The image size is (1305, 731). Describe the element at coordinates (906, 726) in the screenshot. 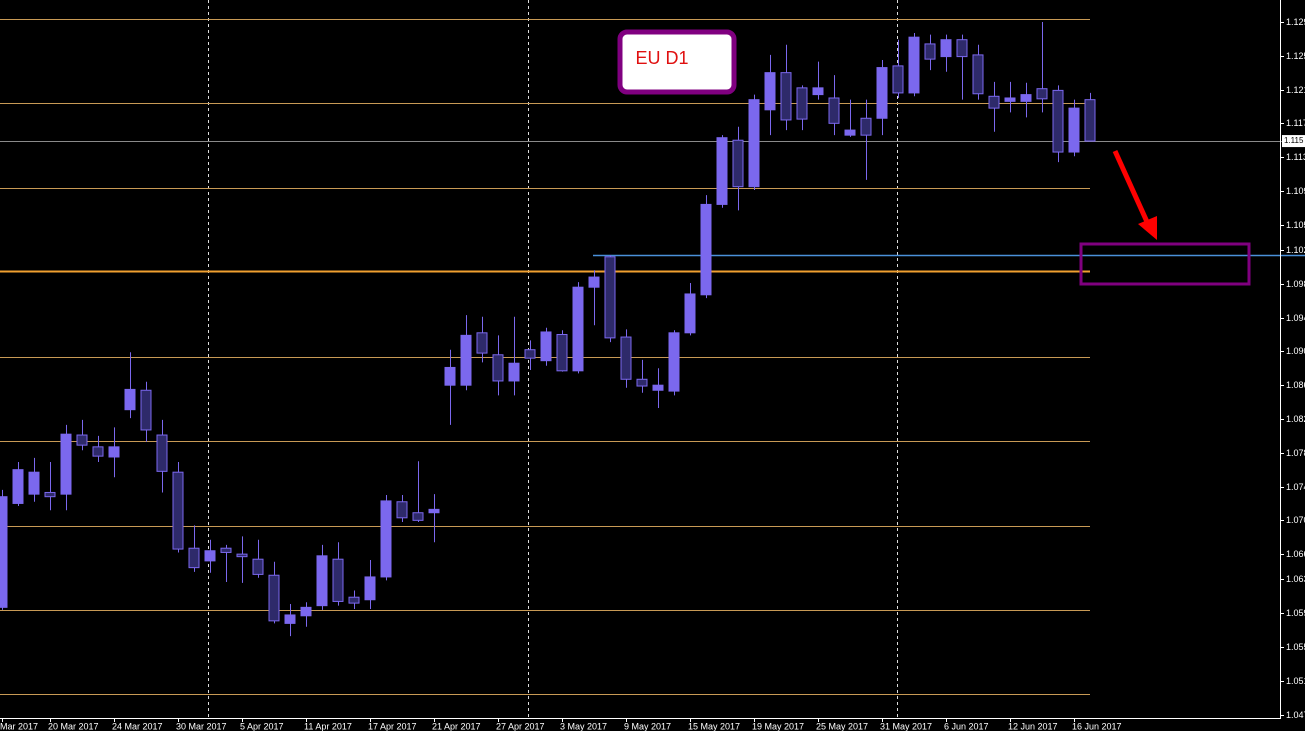

I see `x-tick-label: 31 May 2017` at that location.